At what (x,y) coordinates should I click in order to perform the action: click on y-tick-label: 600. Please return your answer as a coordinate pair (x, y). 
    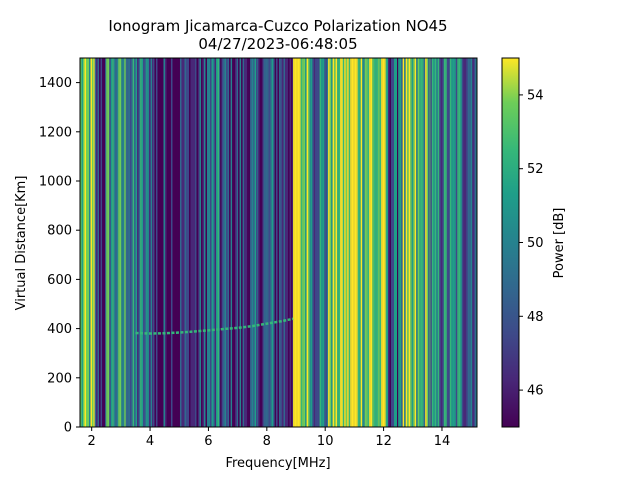
    Looking at the image, I should click on (59, 280).